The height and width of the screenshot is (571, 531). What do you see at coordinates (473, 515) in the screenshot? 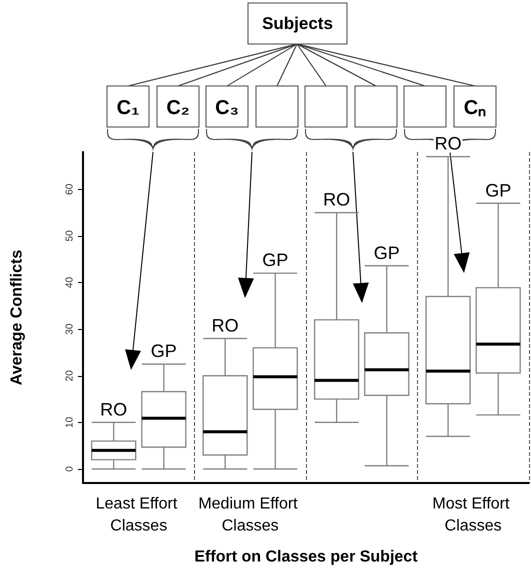
I see `x-tick-label: Most Effort Classes` at bounding box center [473, 515].